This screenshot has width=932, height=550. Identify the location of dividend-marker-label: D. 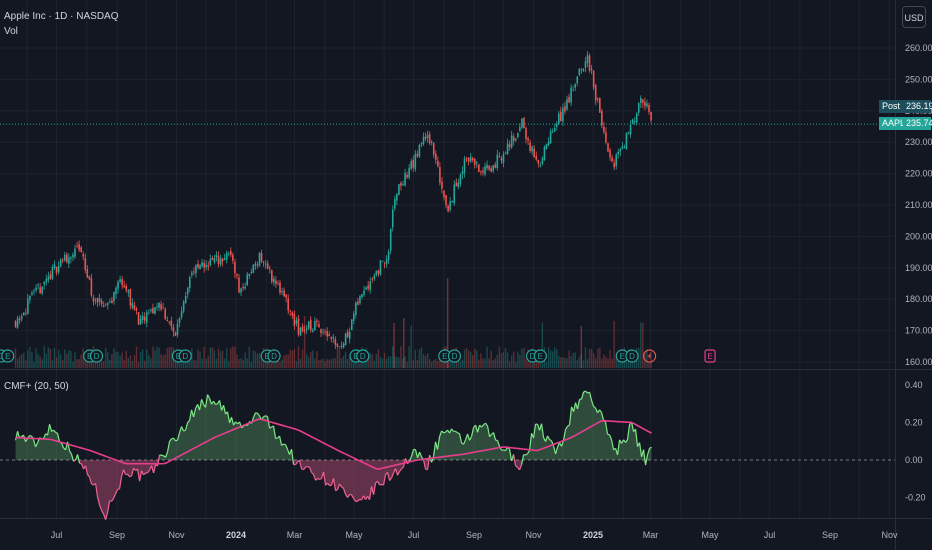
(533, 356).